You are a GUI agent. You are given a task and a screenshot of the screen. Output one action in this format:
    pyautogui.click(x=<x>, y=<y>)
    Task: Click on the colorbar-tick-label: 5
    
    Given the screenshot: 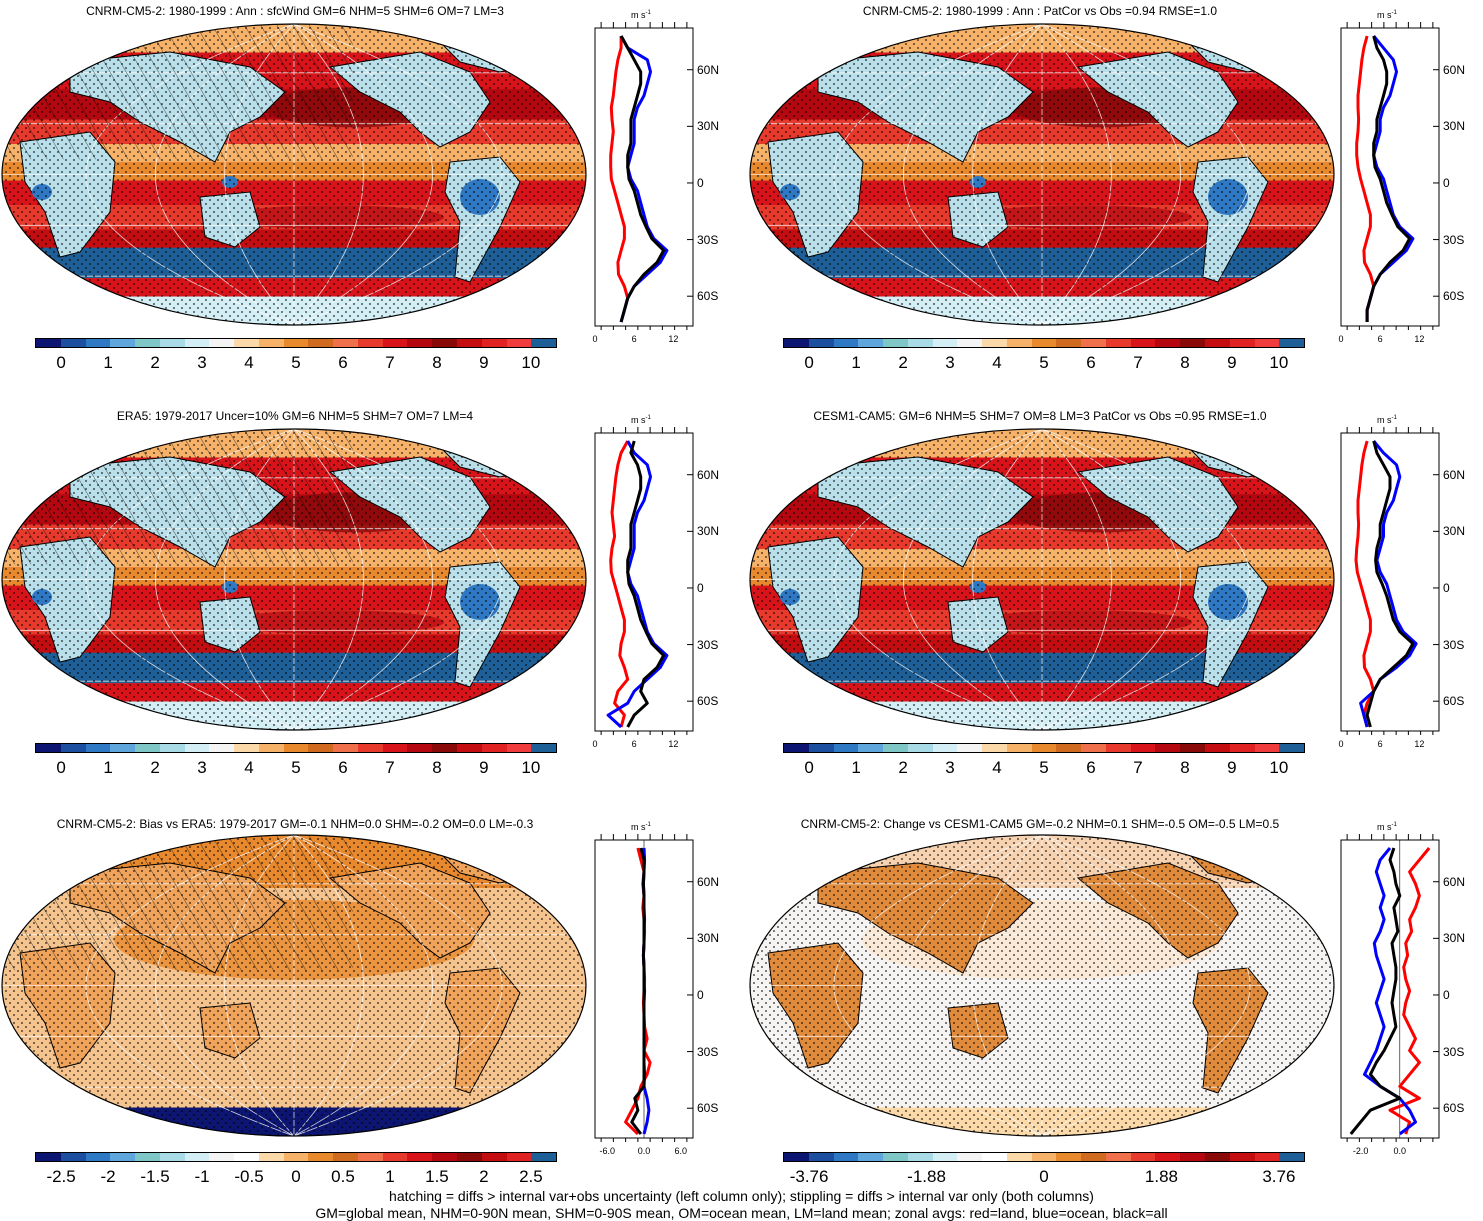 What is the action you would take?
    pyautogui.click(x=296, y=767)
    